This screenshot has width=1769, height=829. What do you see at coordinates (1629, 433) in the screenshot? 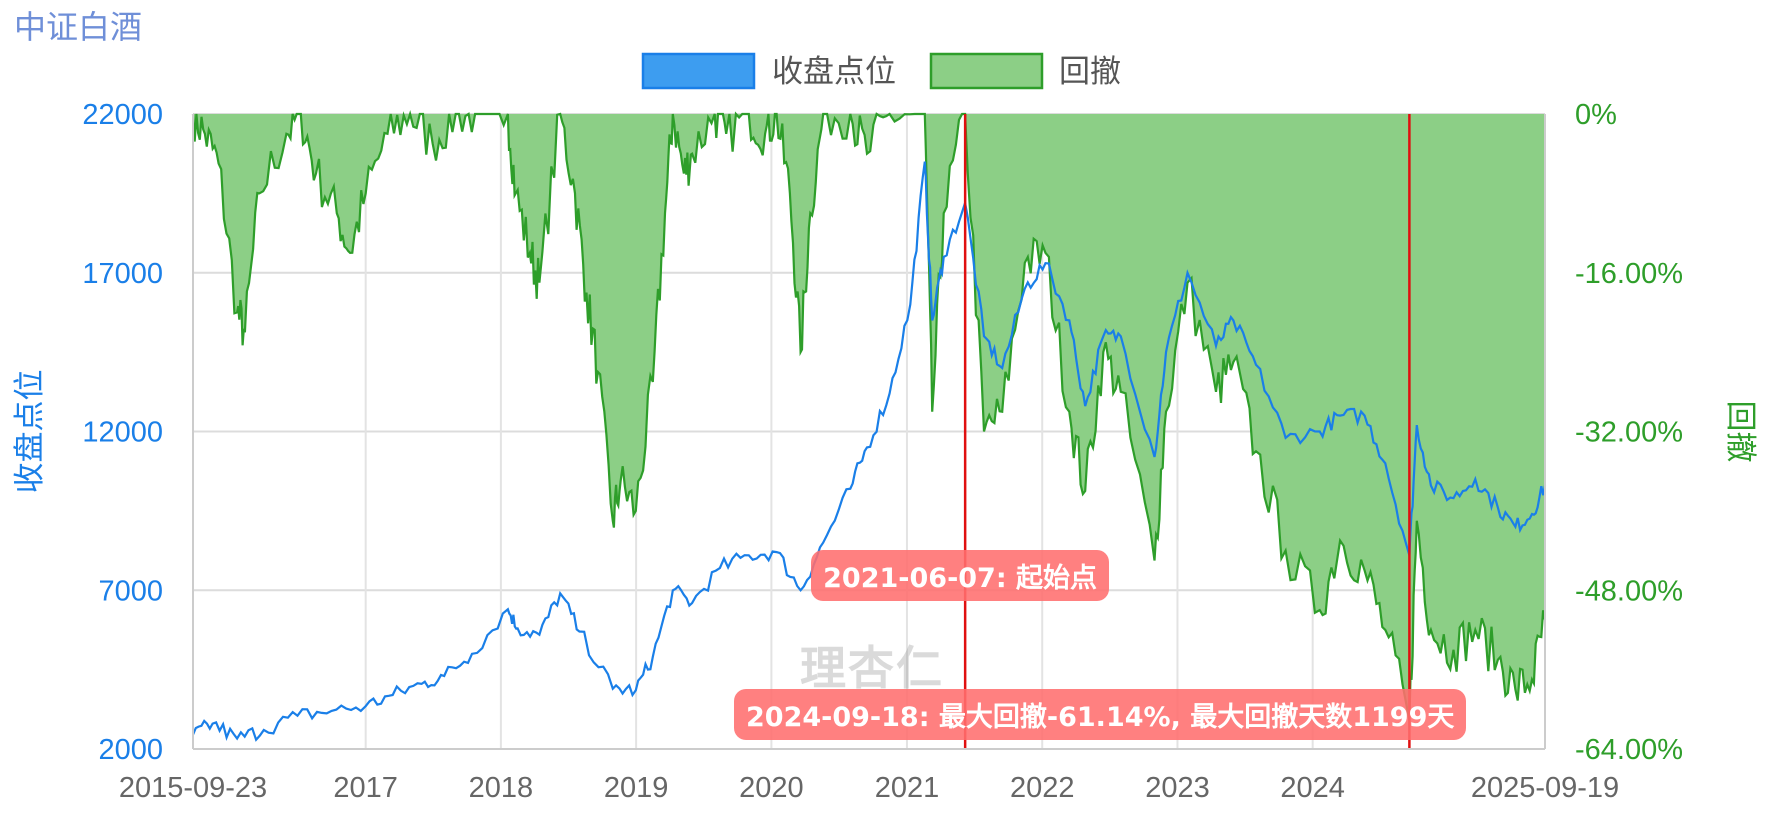
I see `y-right-tick-label: -32.00%` at bounding box center [1629, 433].